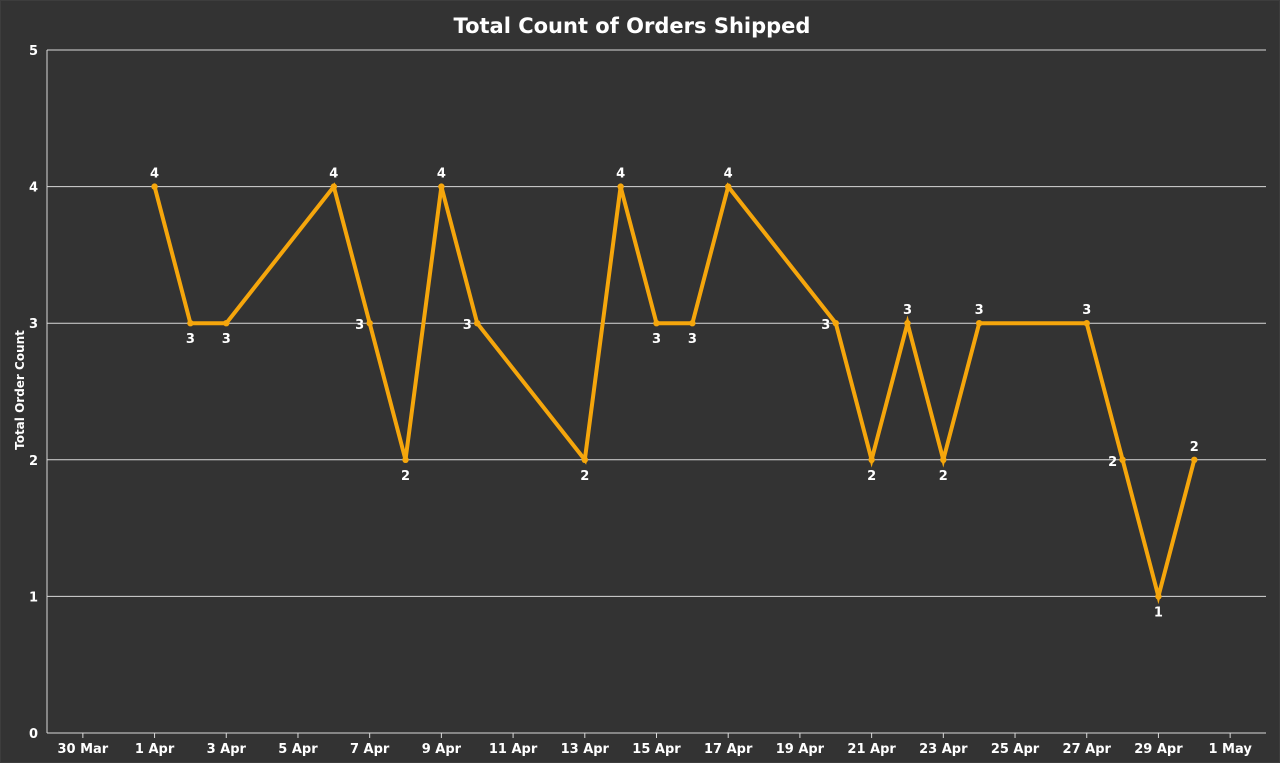  What do you see at coordinates (800, 749) in the screenshot?
I see `x-tick-label: 19 Apr` at bounding box center [800, 749].